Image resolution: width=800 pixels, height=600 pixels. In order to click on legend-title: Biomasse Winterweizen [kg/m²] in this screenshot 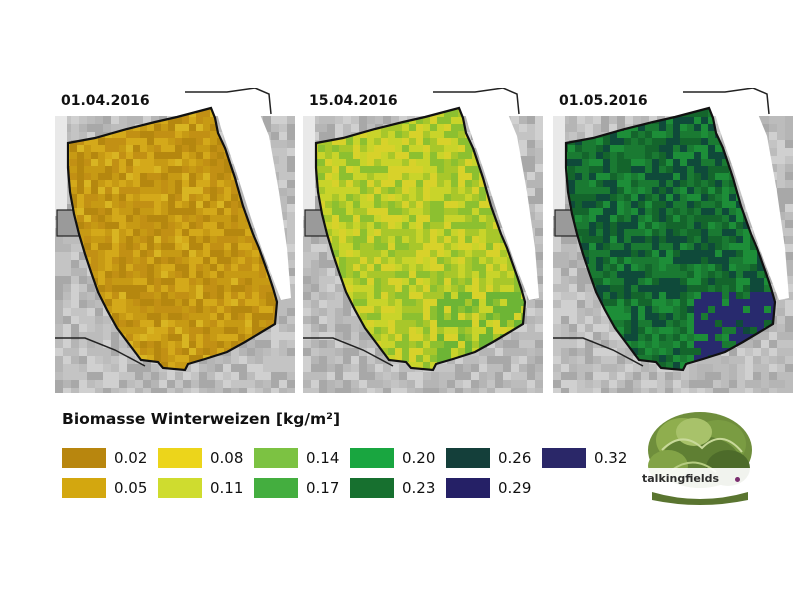, I will do `click(201, 419)`.